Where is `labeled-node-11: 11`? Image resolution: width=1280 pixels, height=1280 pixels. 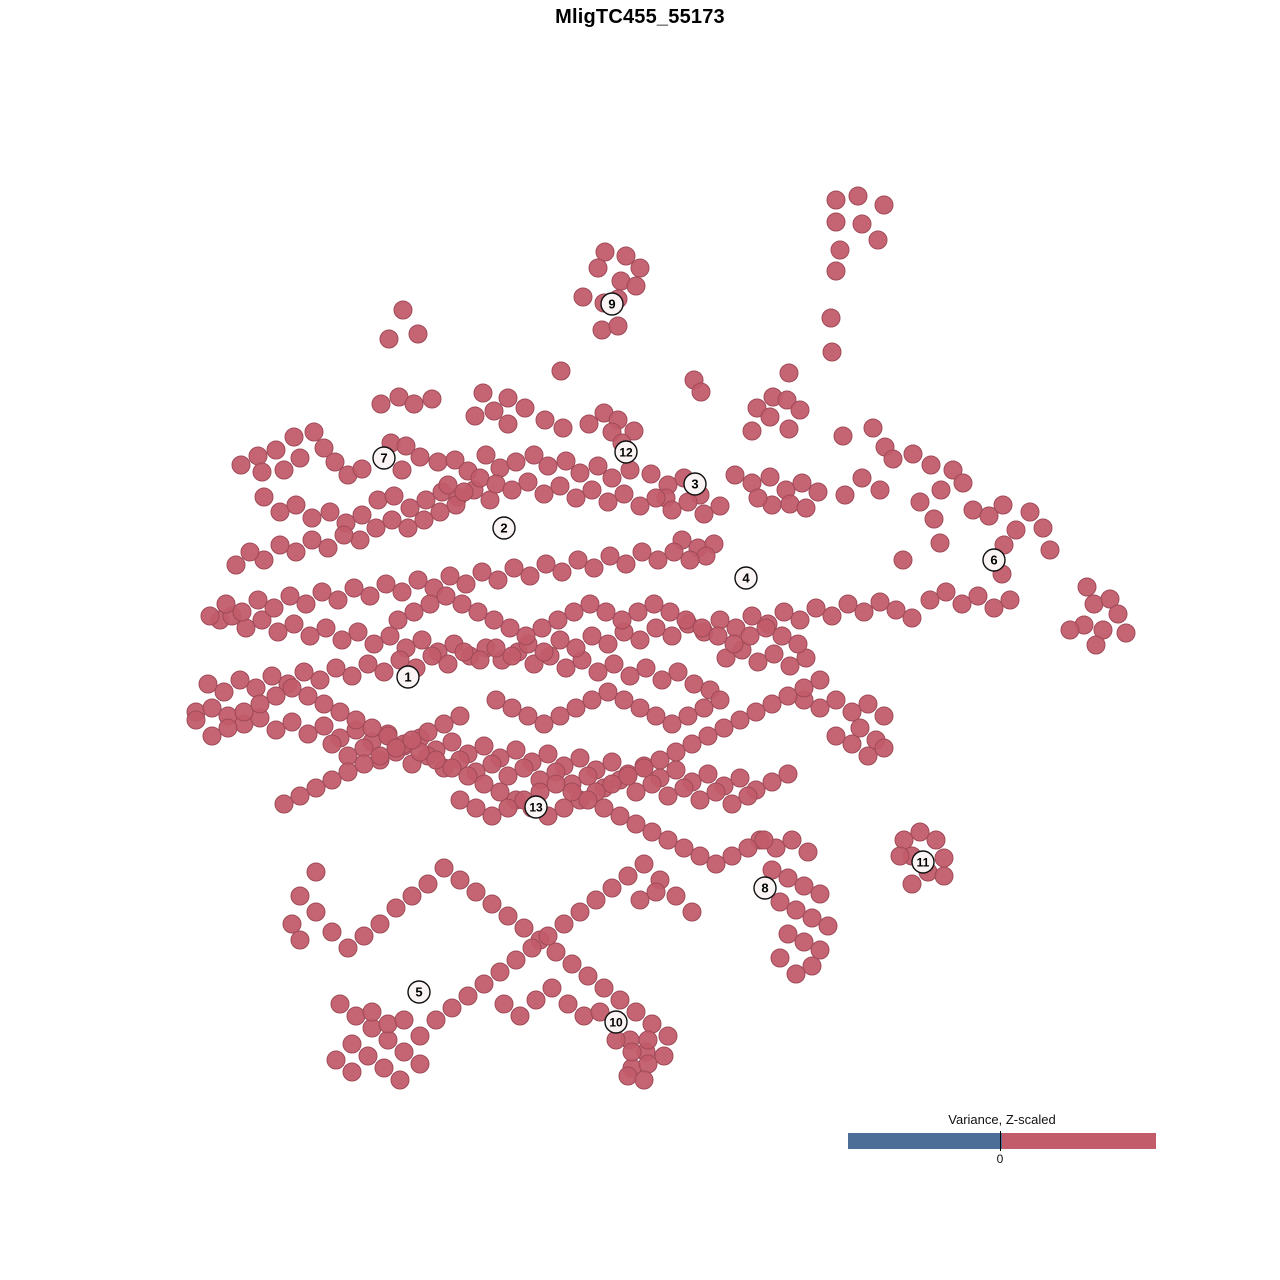 labeled-node-11: 11 is located at coordinates (923, 862).